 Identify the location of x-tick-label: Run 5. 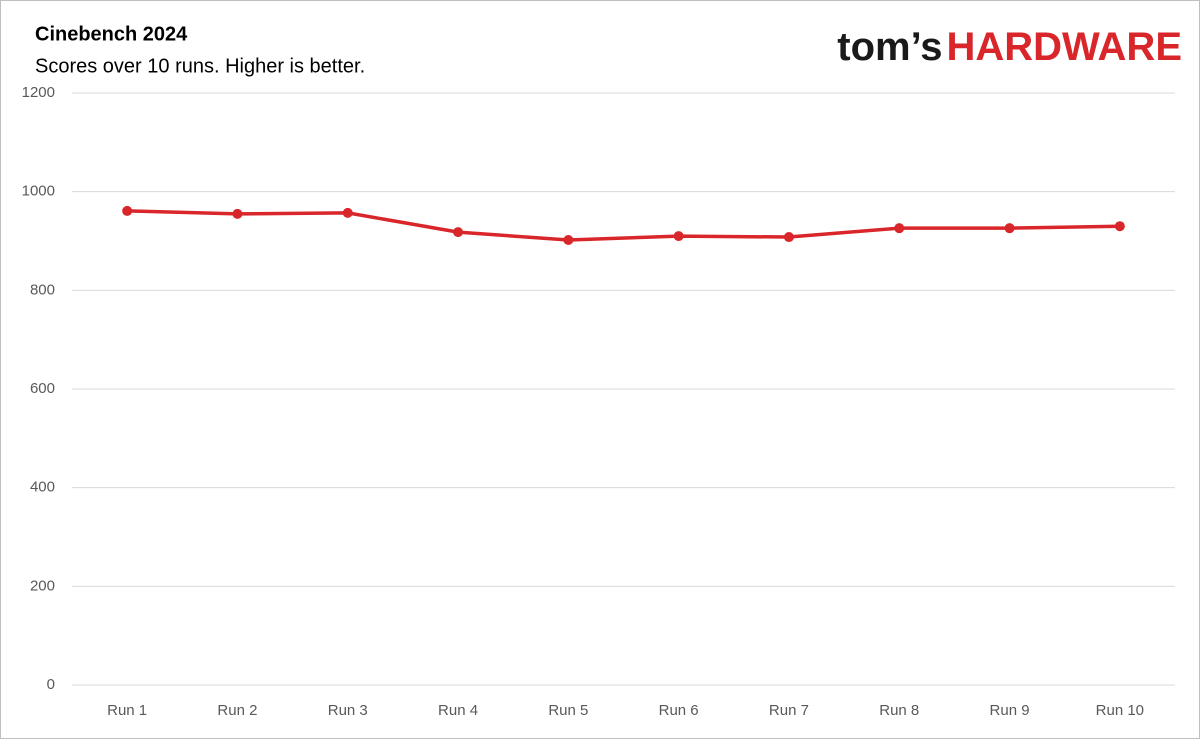
(568, 710).